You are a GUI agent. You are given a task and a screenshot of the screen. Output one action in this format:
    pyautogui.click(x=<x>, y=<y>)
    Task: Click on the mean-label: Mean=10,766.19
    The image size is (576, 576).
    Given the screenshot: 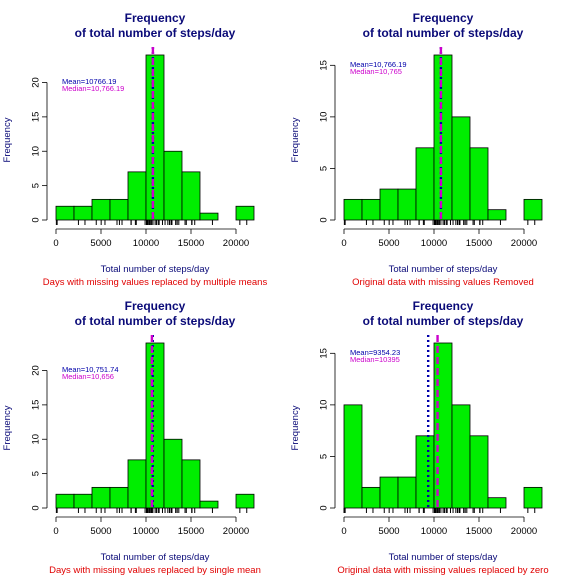 What is the action you would take?
    pyautogui.click(x=378, y=64)
    